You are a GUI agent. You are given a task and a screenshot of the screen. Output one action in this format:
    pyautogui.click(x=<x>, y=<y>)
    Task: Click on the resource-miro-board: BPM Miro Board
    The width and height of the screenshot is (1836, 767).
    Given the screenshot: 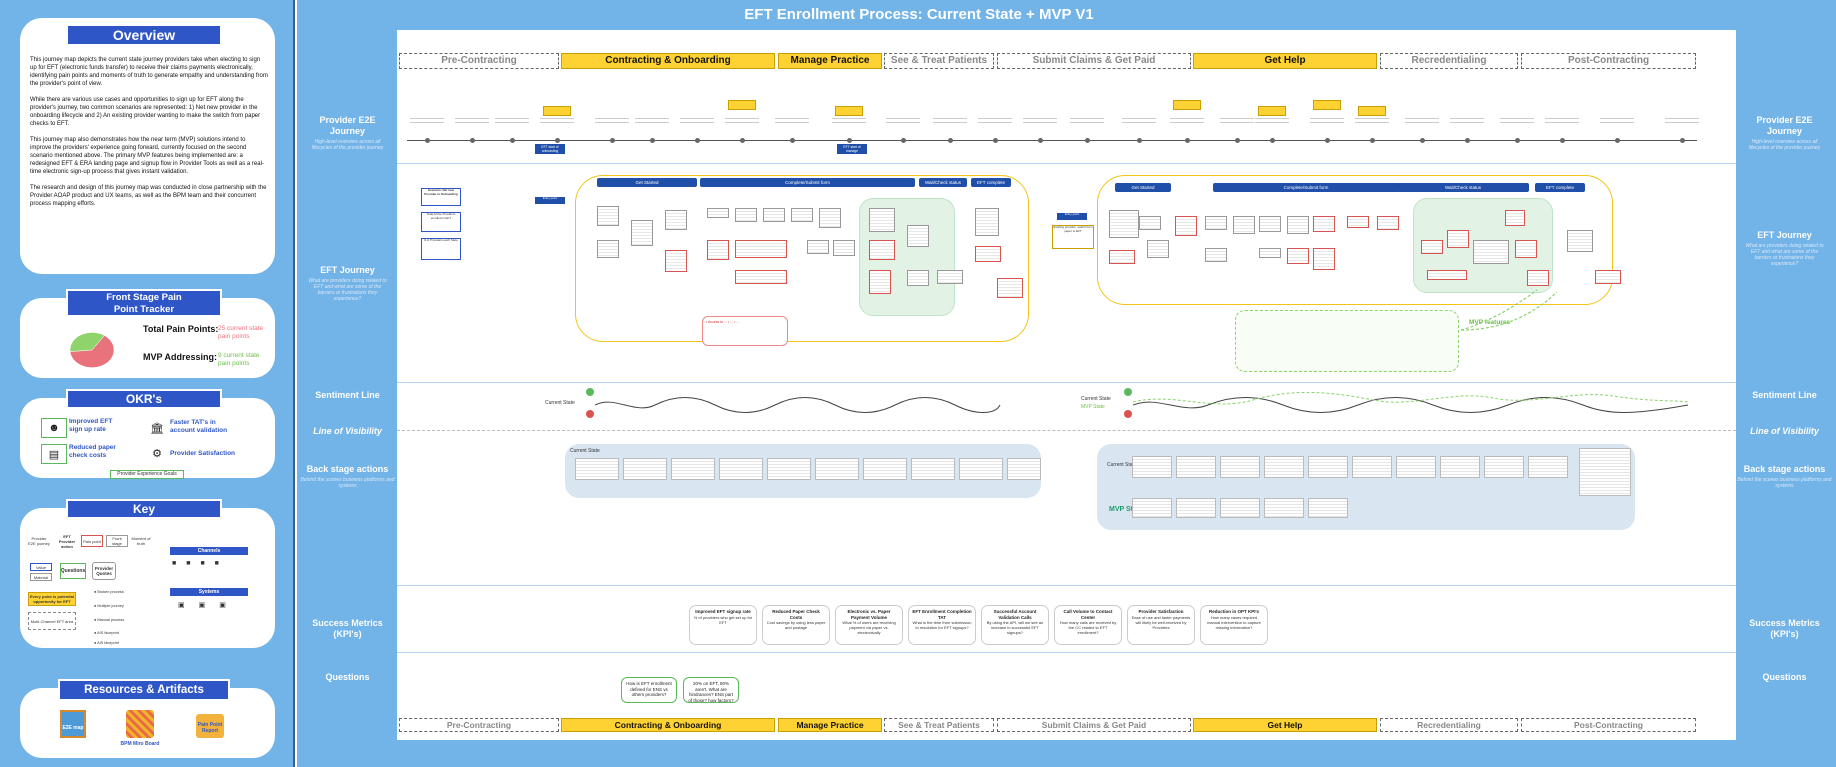 What is the action you would take?
    pyautogui.click(x=140, y=744)
    